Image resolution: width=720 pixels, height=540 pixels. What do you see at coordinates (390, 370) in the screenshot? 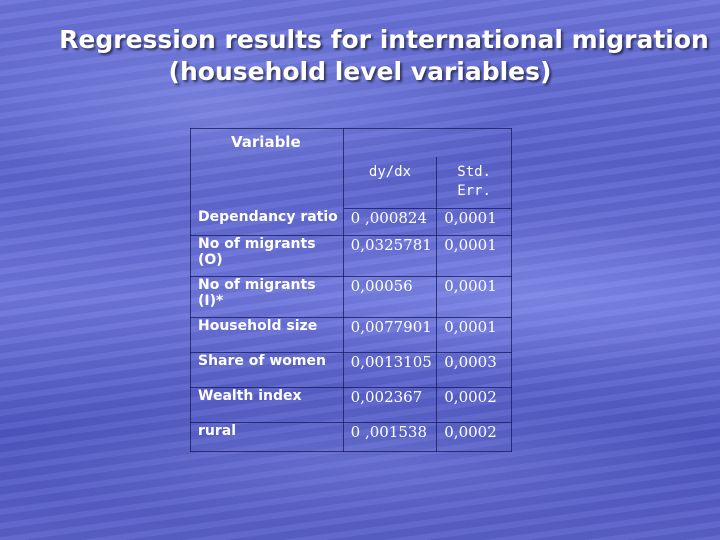
I see `row-dydx: 0,0013105` at bounding box center [390, 370].